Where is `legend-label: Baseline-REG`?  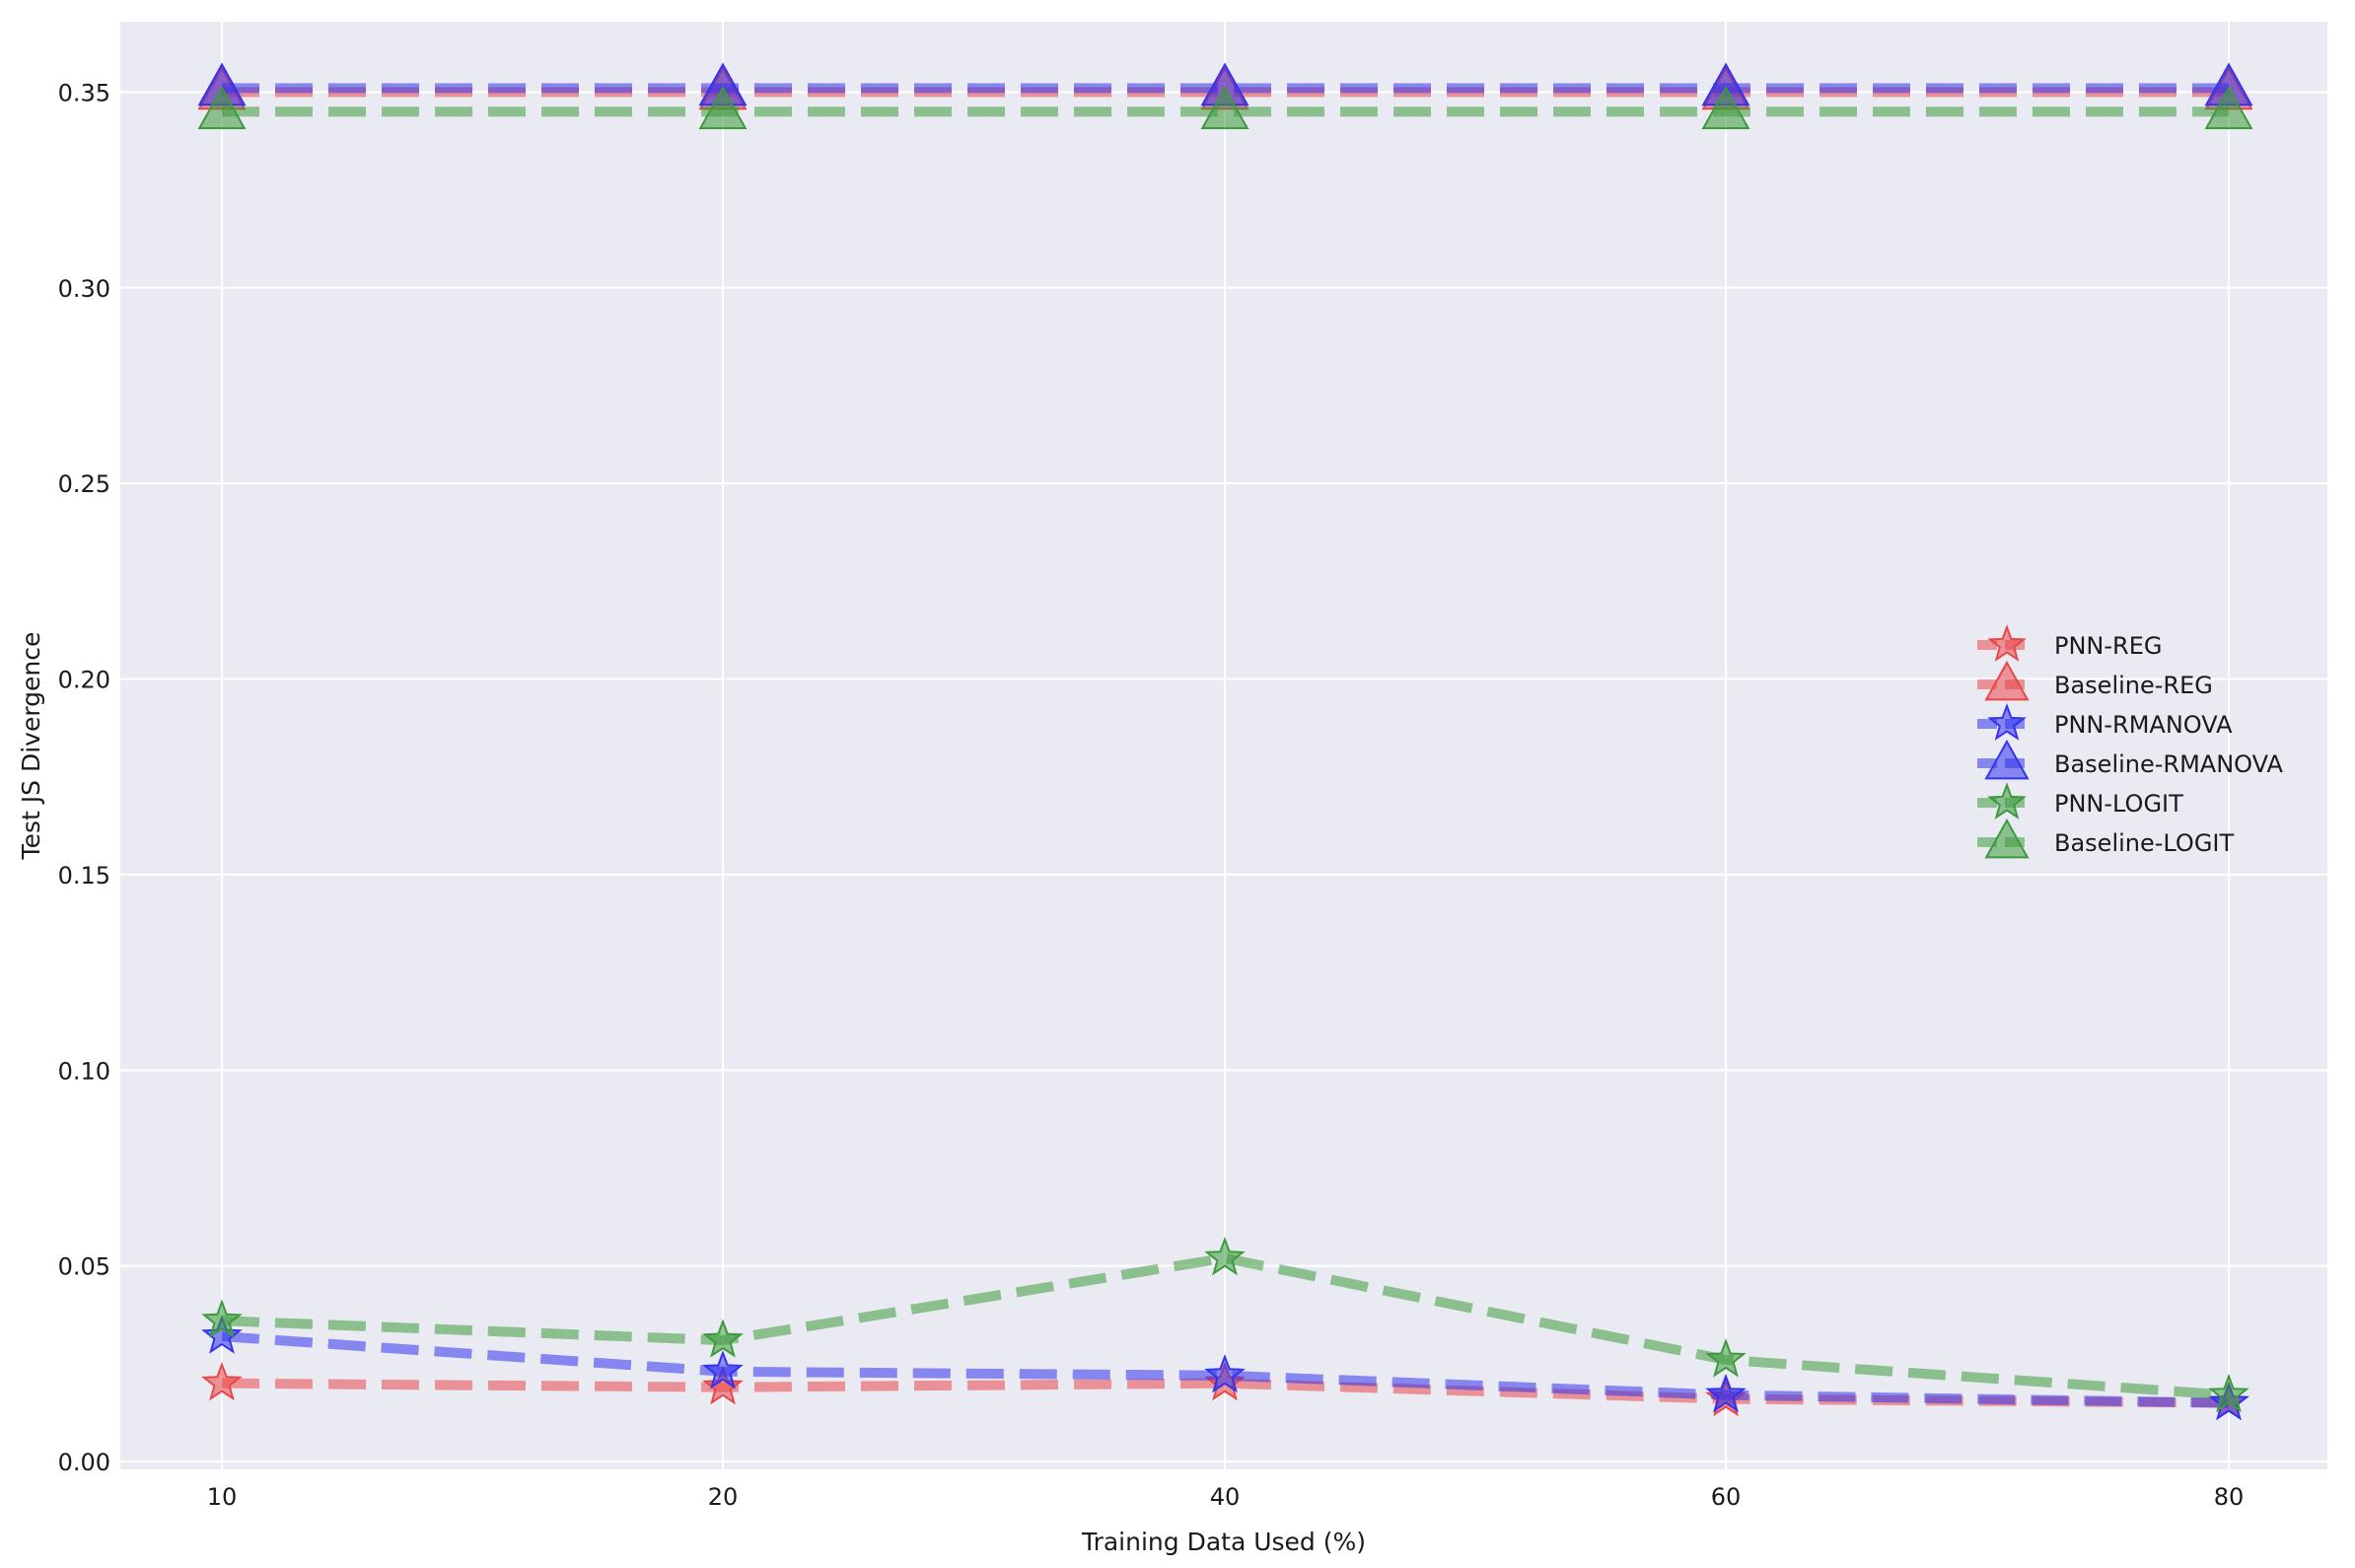 legend-label: Baseline-REG is located at coordinates (2133, 685).